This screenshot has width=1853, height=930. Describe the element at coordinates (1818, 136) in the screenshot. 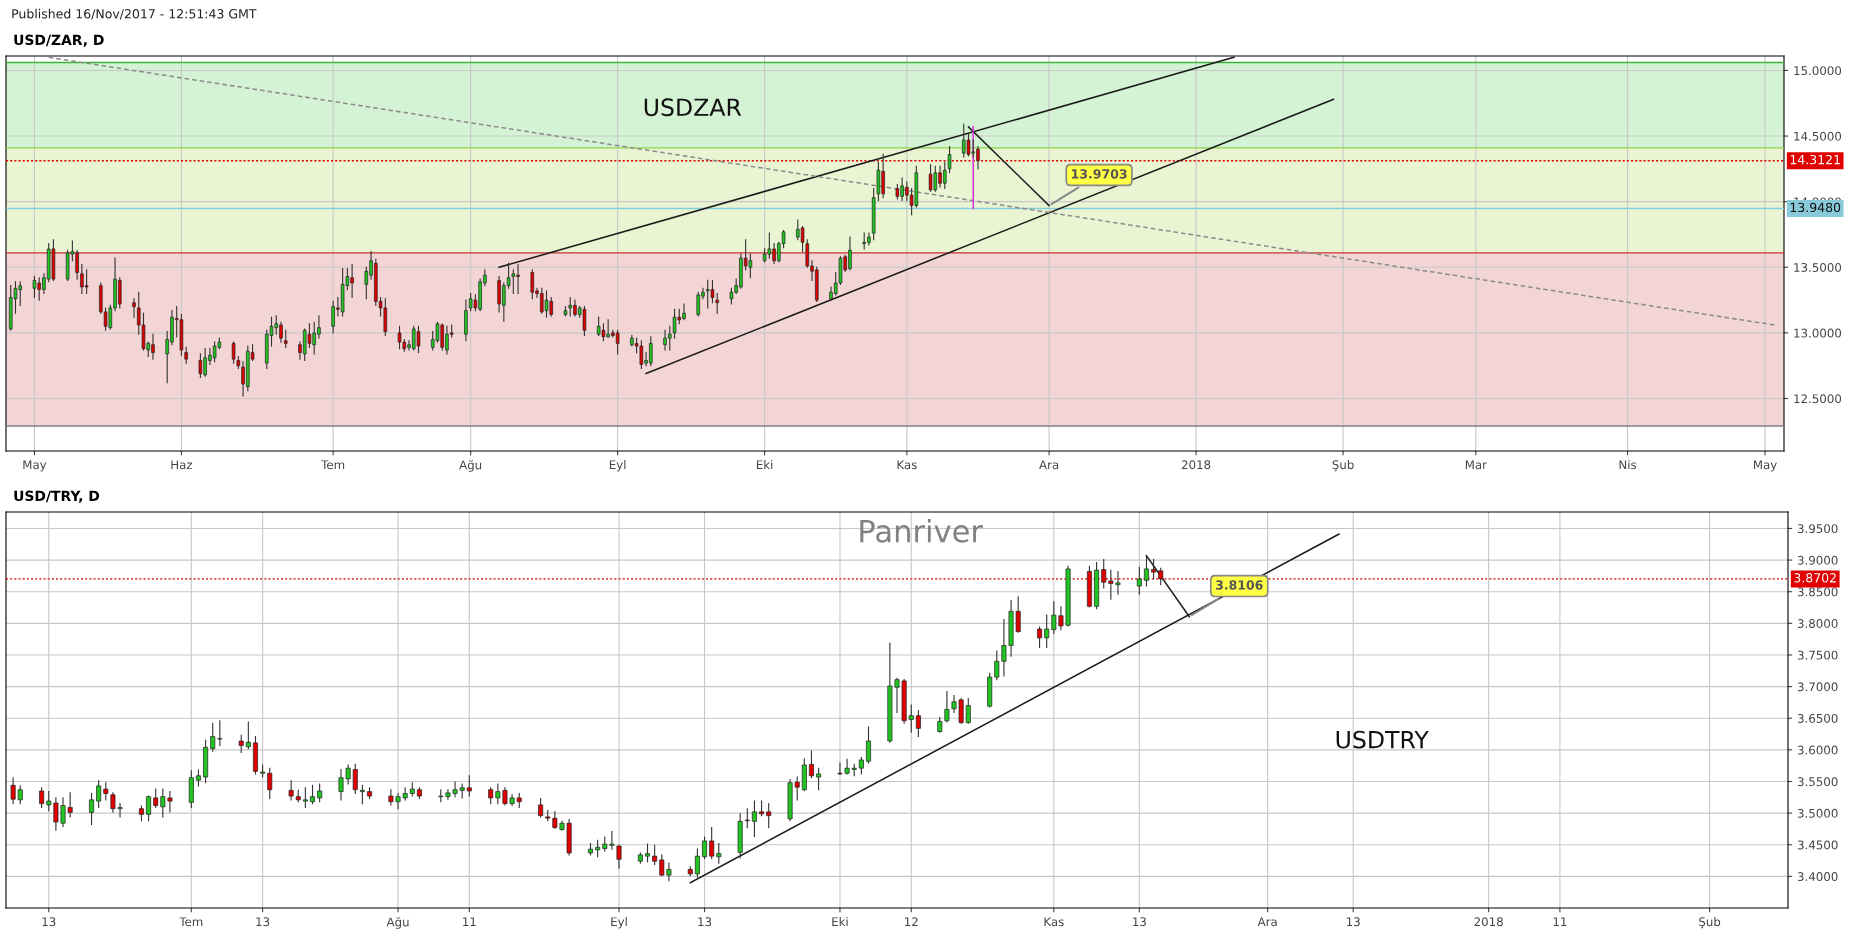

I see `y-tick-label: 14.5000` at that location.